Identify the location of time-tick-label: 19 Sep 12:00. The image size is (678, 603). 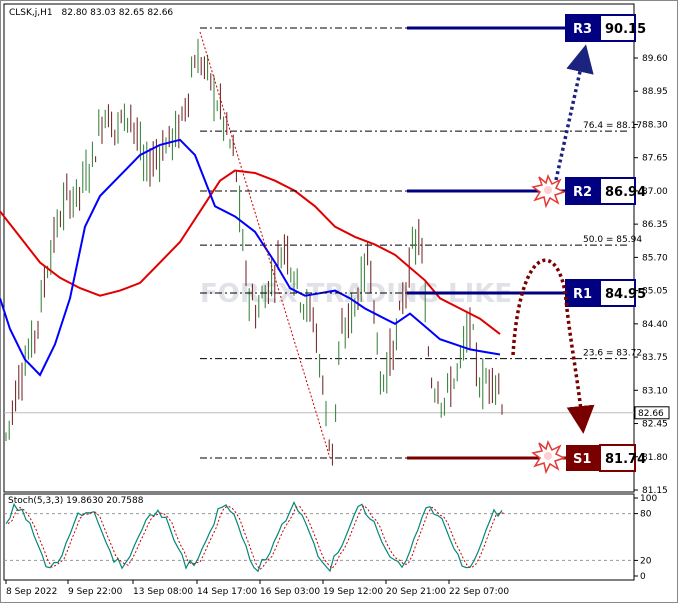
(353, 592).